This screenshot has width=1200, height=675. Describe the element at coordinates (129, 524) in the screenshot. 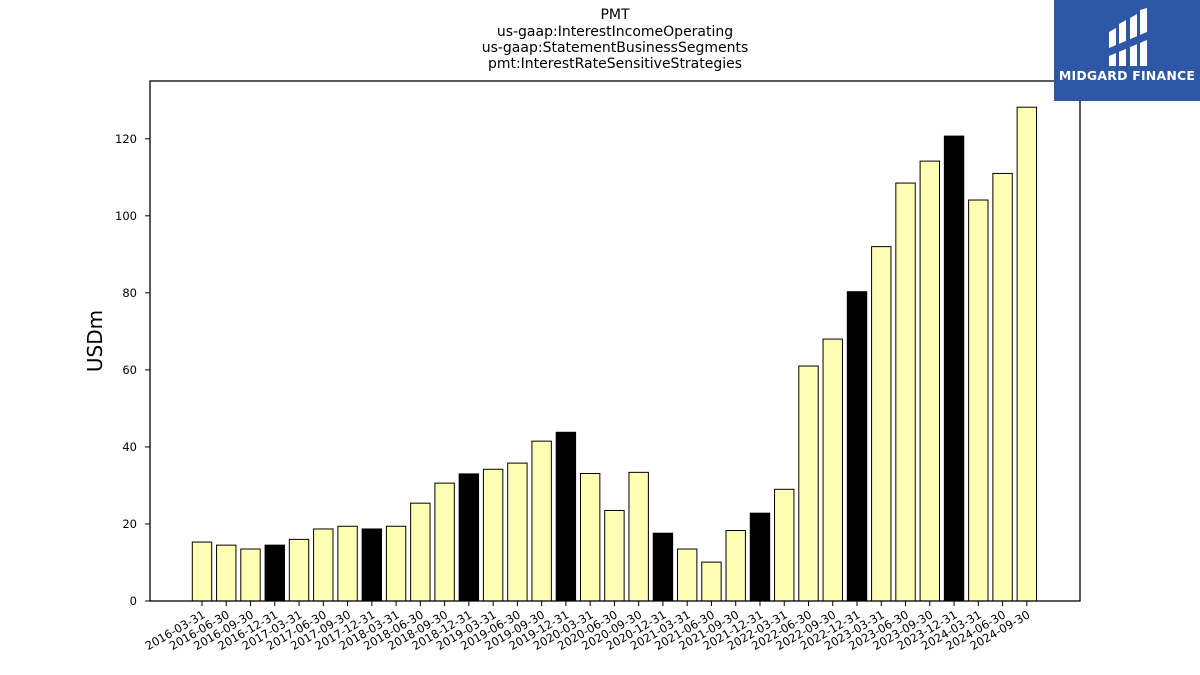

I see `y-tick-label: 20` at that location.